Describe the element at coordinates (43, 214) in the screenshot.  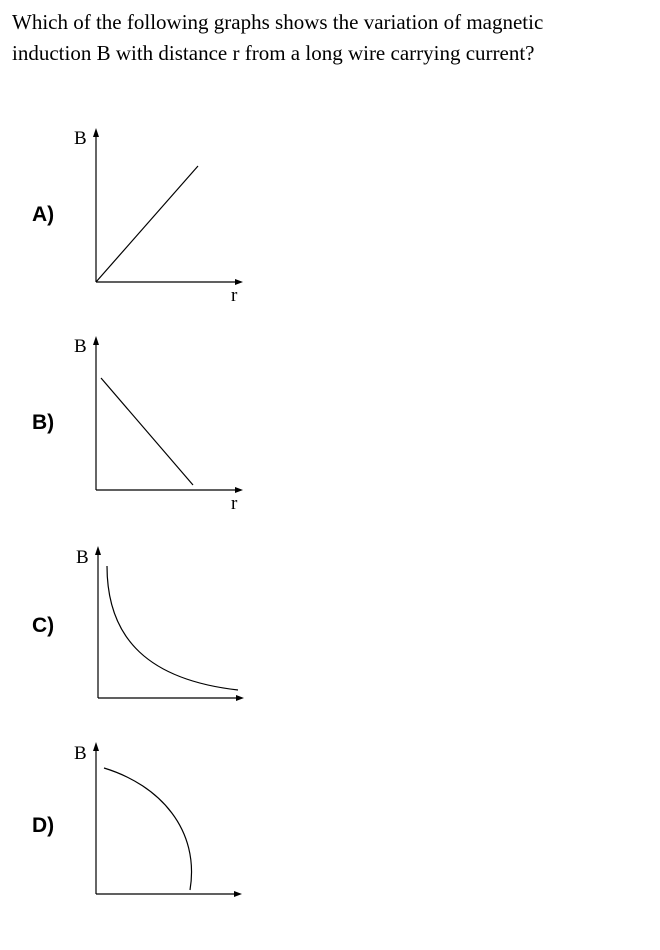
I see `option-label: A)` at that location.